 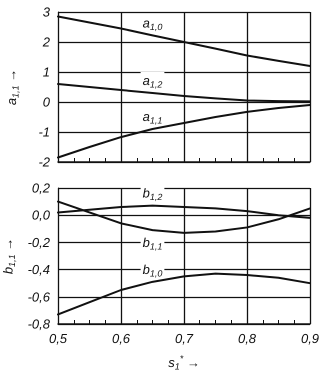 What do you see at coordinates (39, 270) in the screenshot?
I see `y-tick-label: -0,4` at bounding box center [39, 270].